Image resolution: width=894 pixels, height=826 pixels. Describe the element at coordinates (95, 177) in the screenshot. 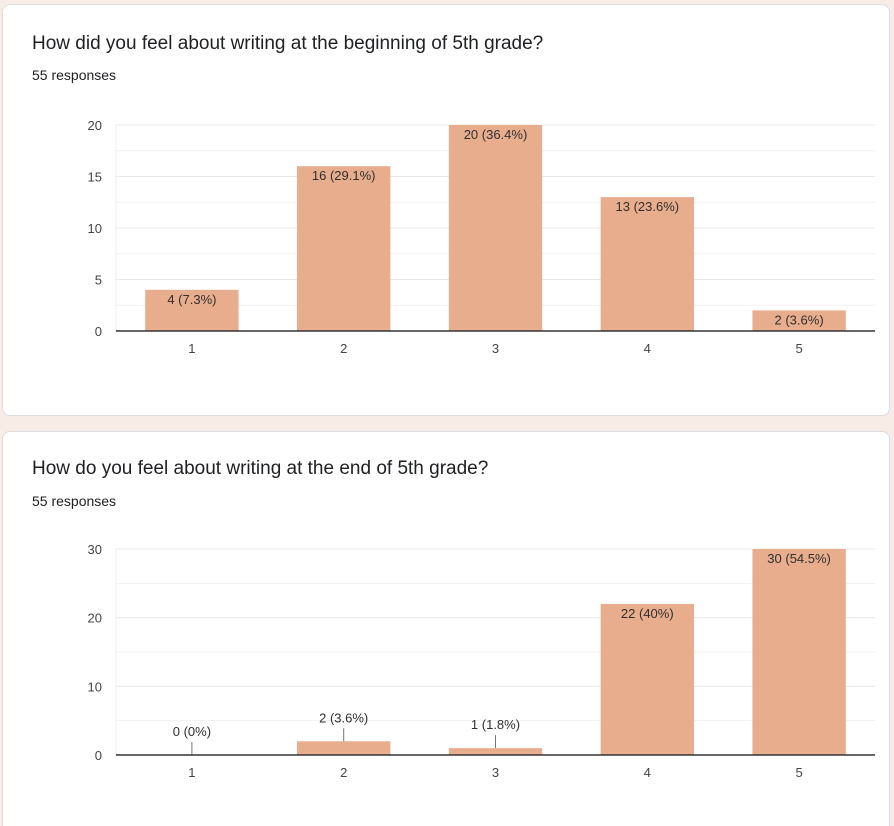

I see `y-tick-label: 15` at that location.